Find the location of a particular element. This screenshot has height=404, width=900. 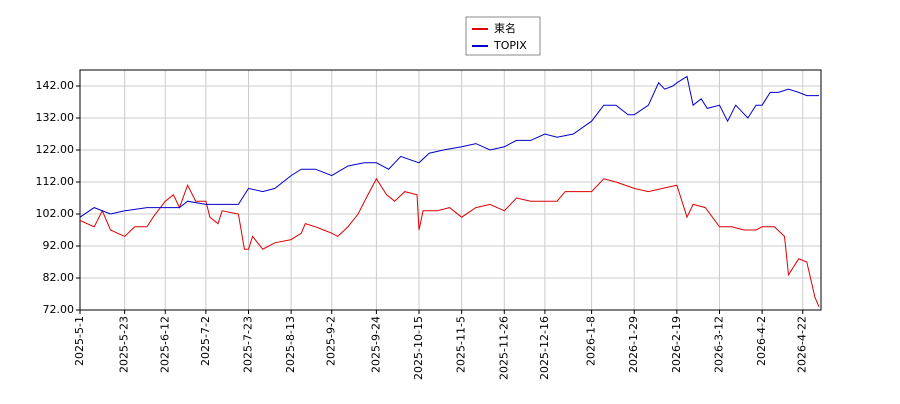

x-tick-label: 2025-12-16 is located at coordinates (544, 348).